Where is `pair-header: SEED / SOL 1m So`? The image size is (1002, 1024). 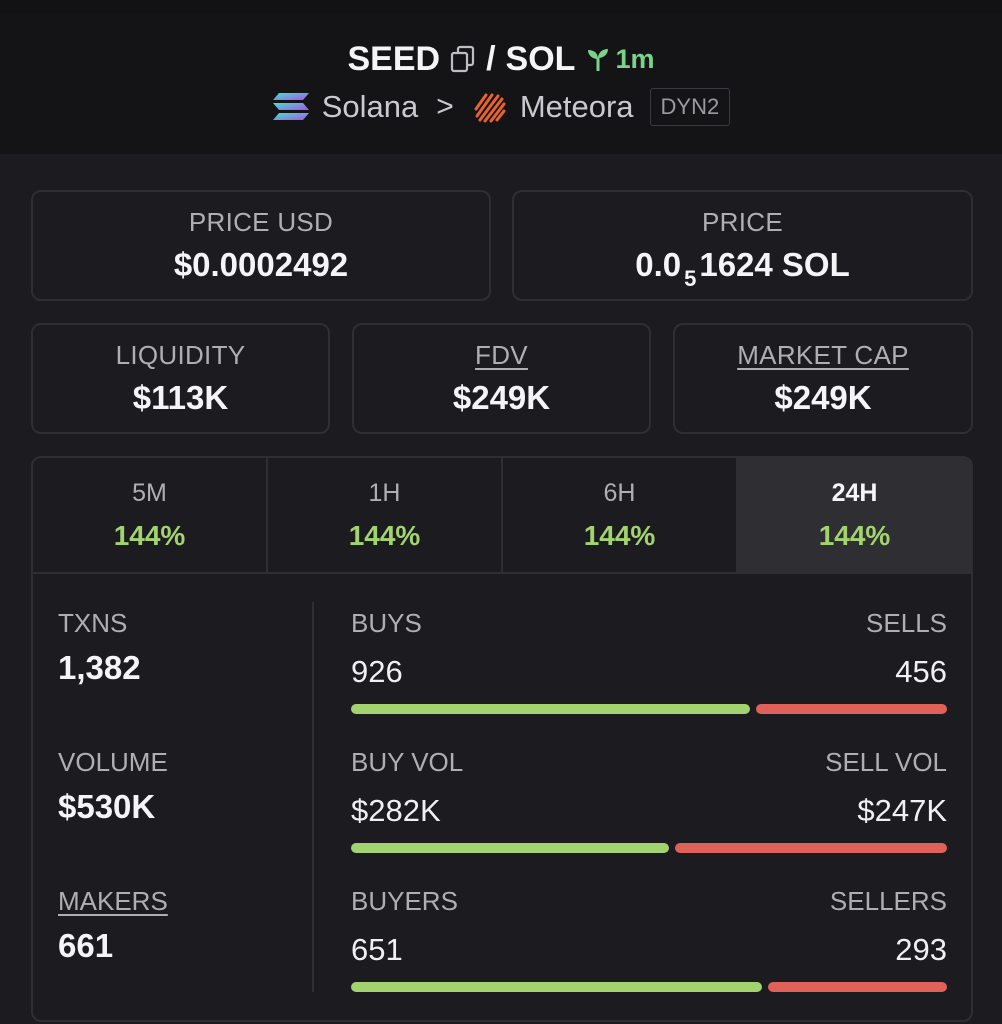
pair-header: SEED / SOL 1m So is located at coordinates (501, 84).